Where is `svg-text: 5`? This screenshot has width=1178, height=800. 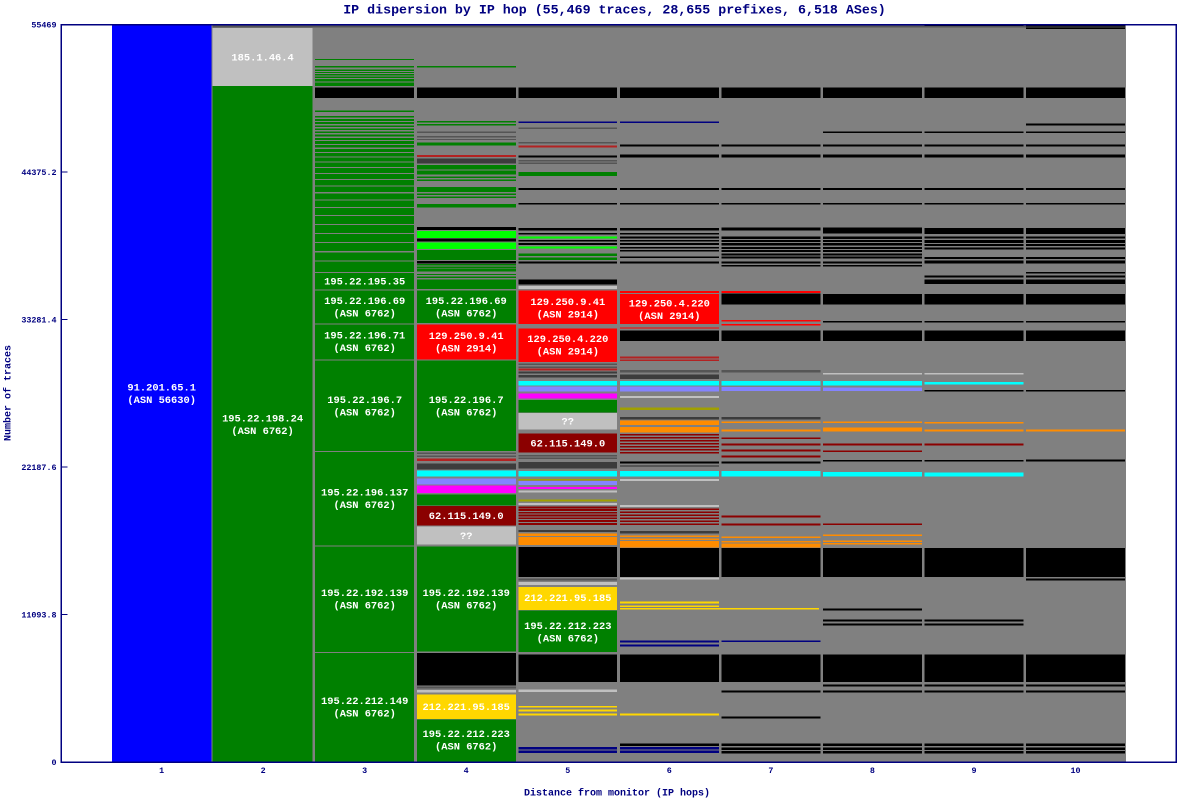 svg-text: 5 is located at coordinates (567, 771).